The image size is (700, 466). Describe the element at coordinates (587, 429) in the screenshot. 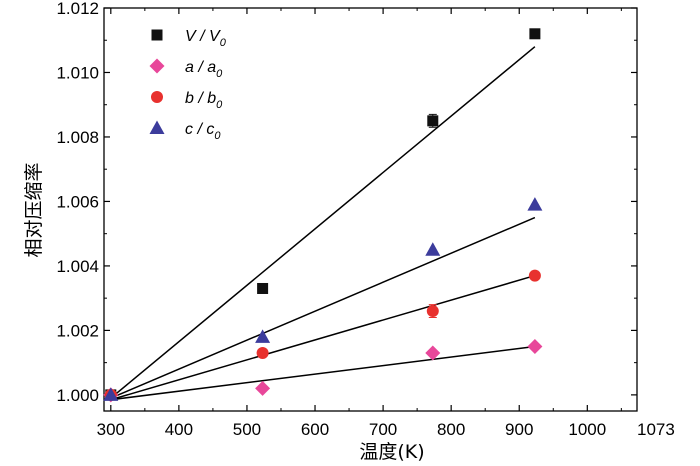

I see `x-tick-label: 1000` at that location.